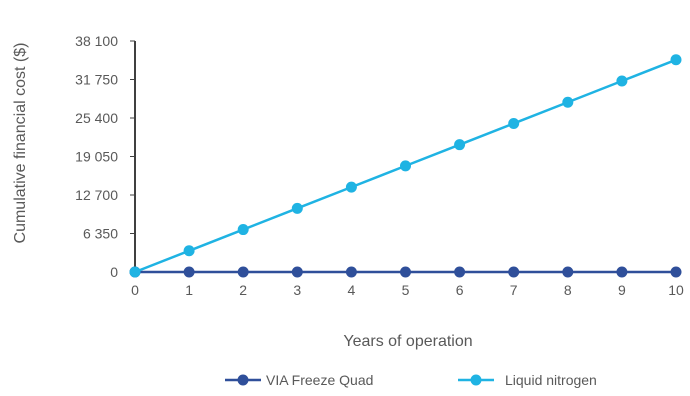 This screenshot has width=690, height=396. I want to click on x-axis-title: Years of operation, so click(407, 341).